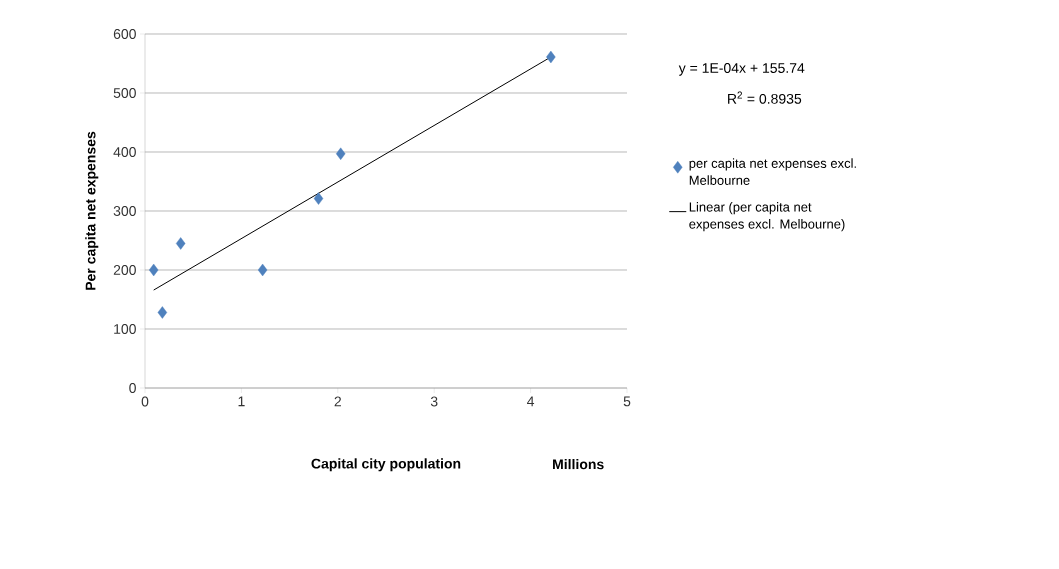  Describe the element at coordinates (132, 388) in the screenshot. I see `y-tick-label: 0` at that location.